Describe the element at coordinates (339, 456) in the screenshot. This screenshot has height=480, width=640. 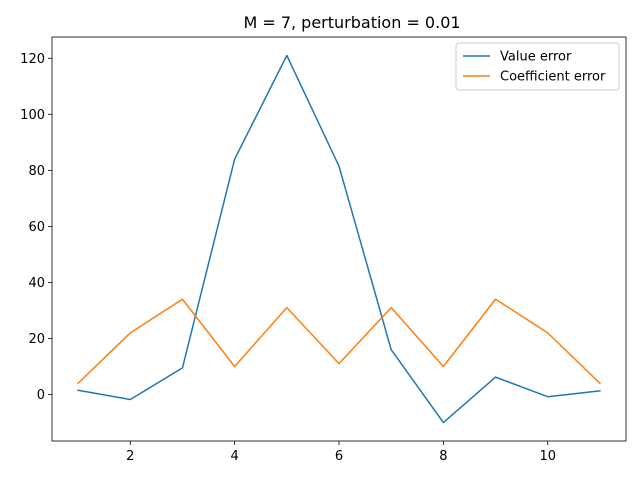
I see `x-tick-label: 6` at that location.